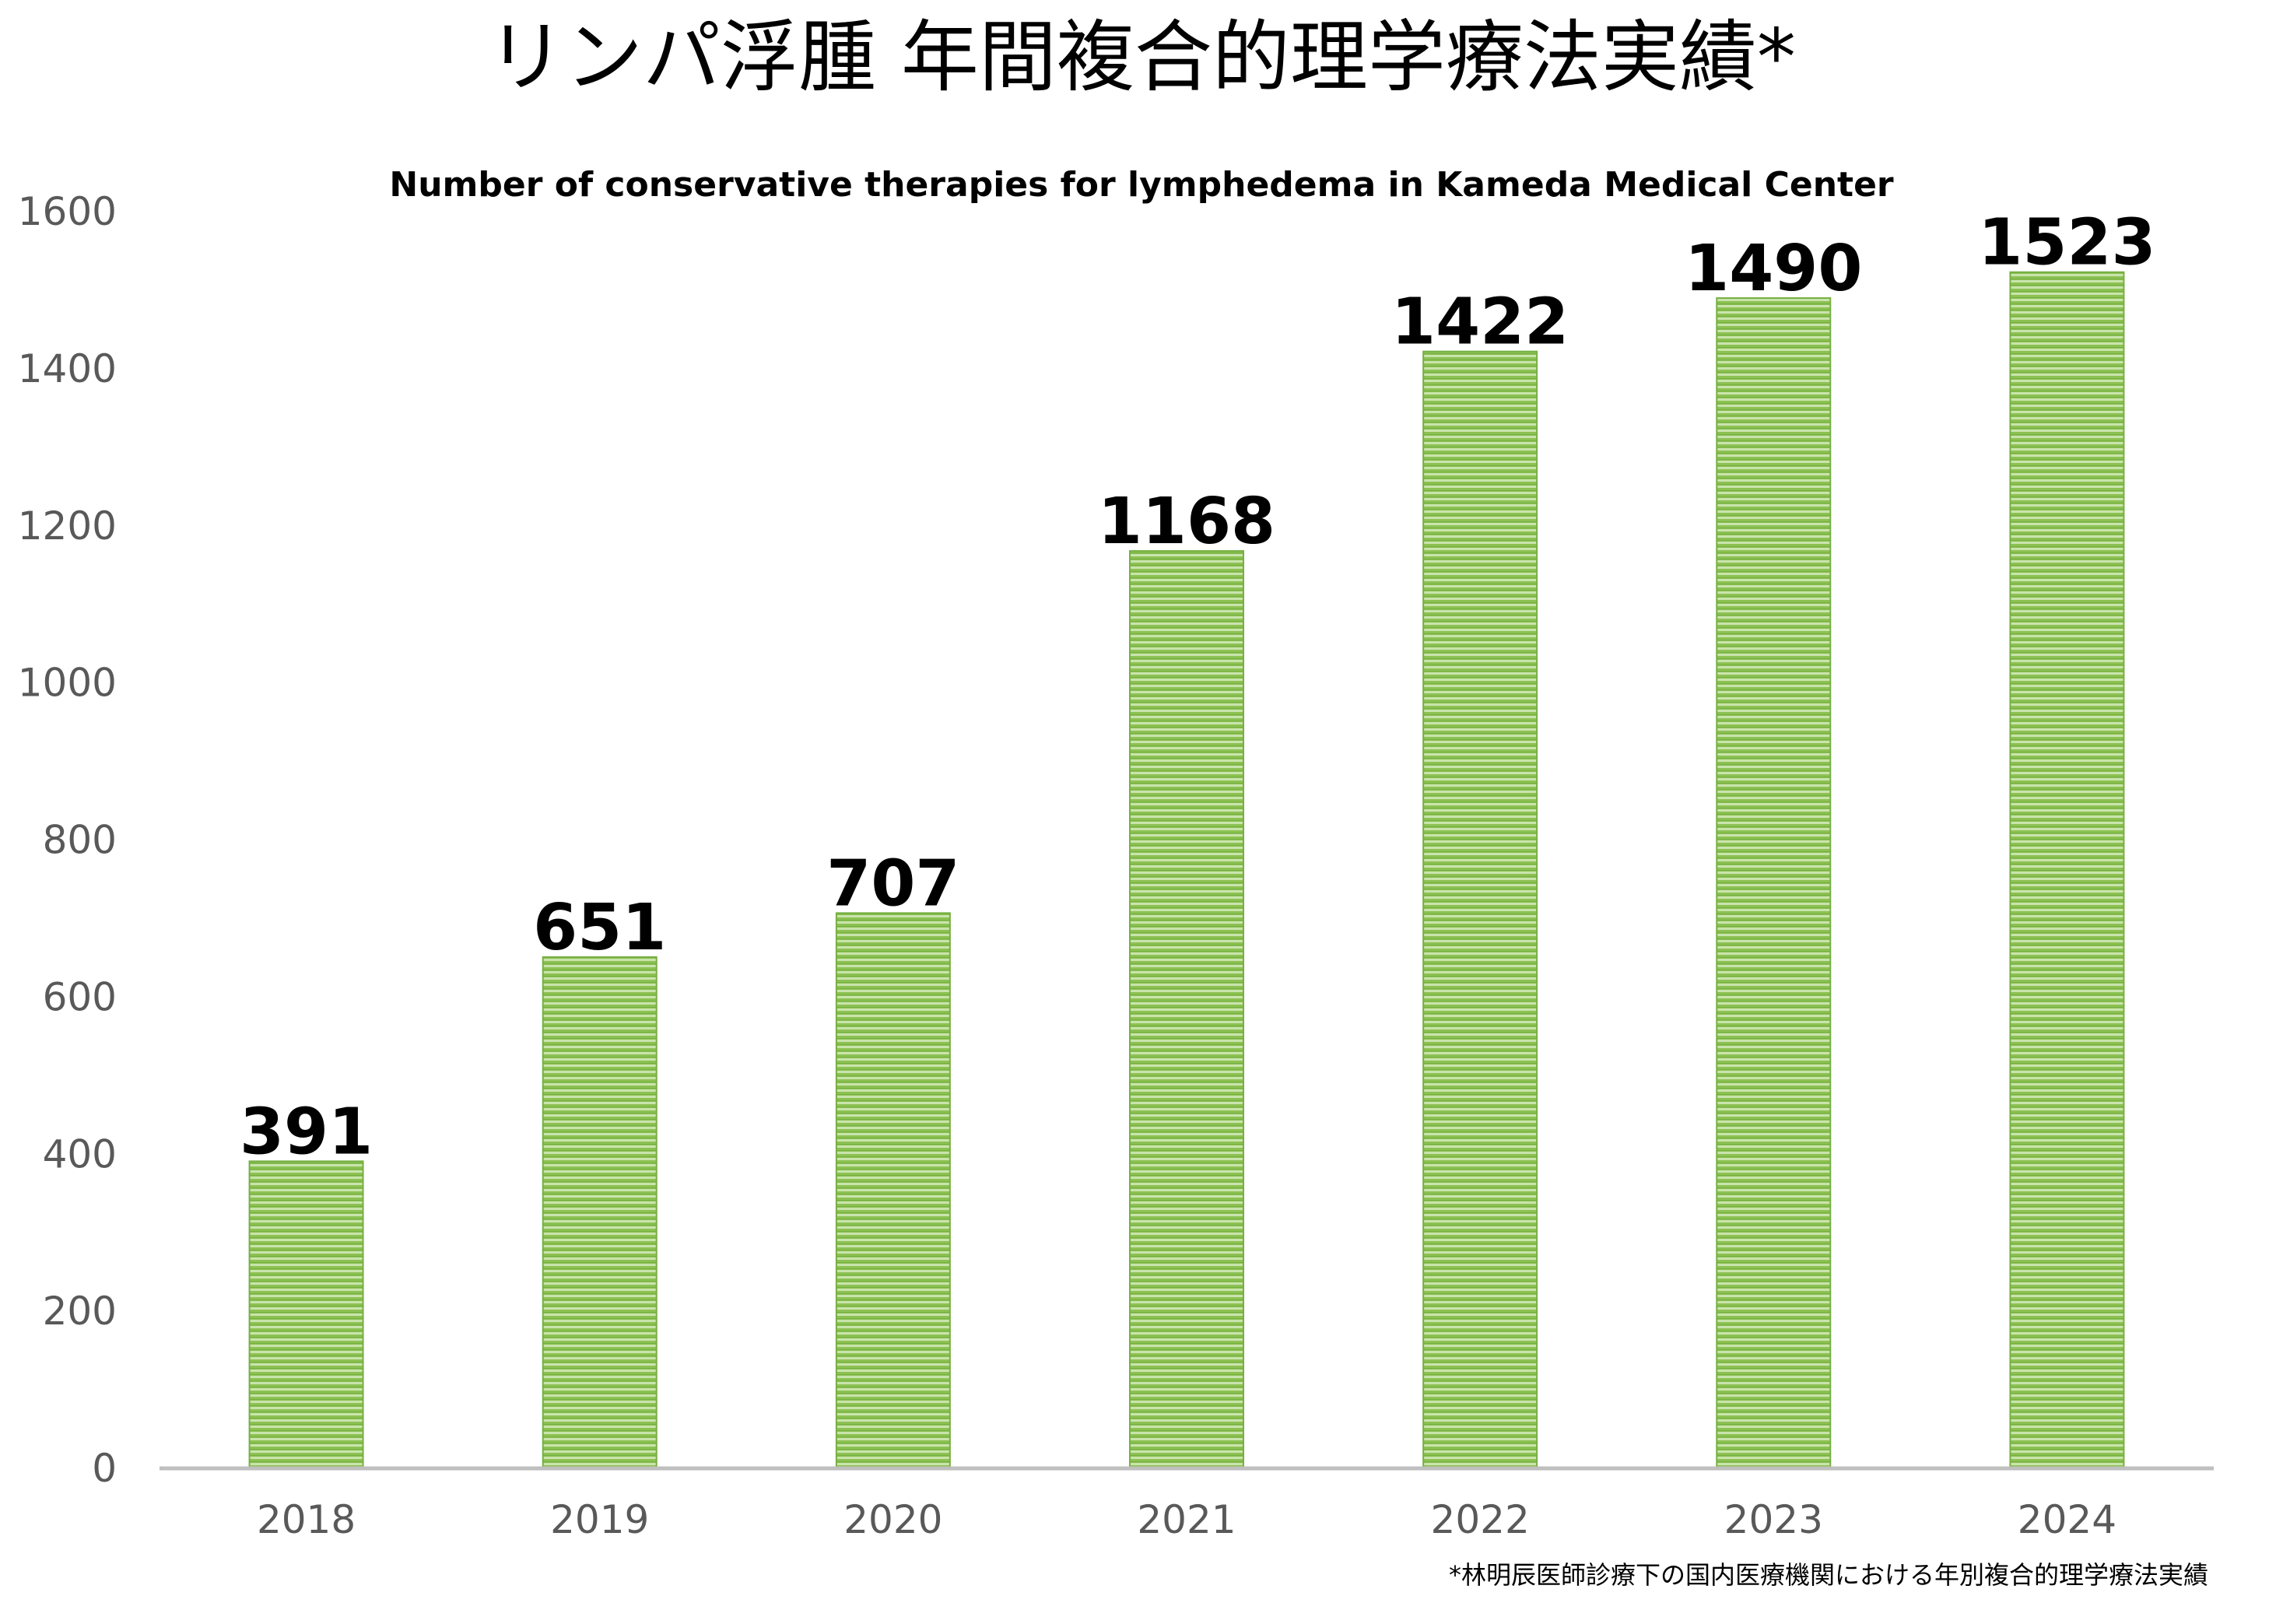 This screenshot has width=2283, height=1624. What do you see at coordinates (1774, 883) in the screenshot?
I see `bar-2023` at bounding box center [1774, 883].